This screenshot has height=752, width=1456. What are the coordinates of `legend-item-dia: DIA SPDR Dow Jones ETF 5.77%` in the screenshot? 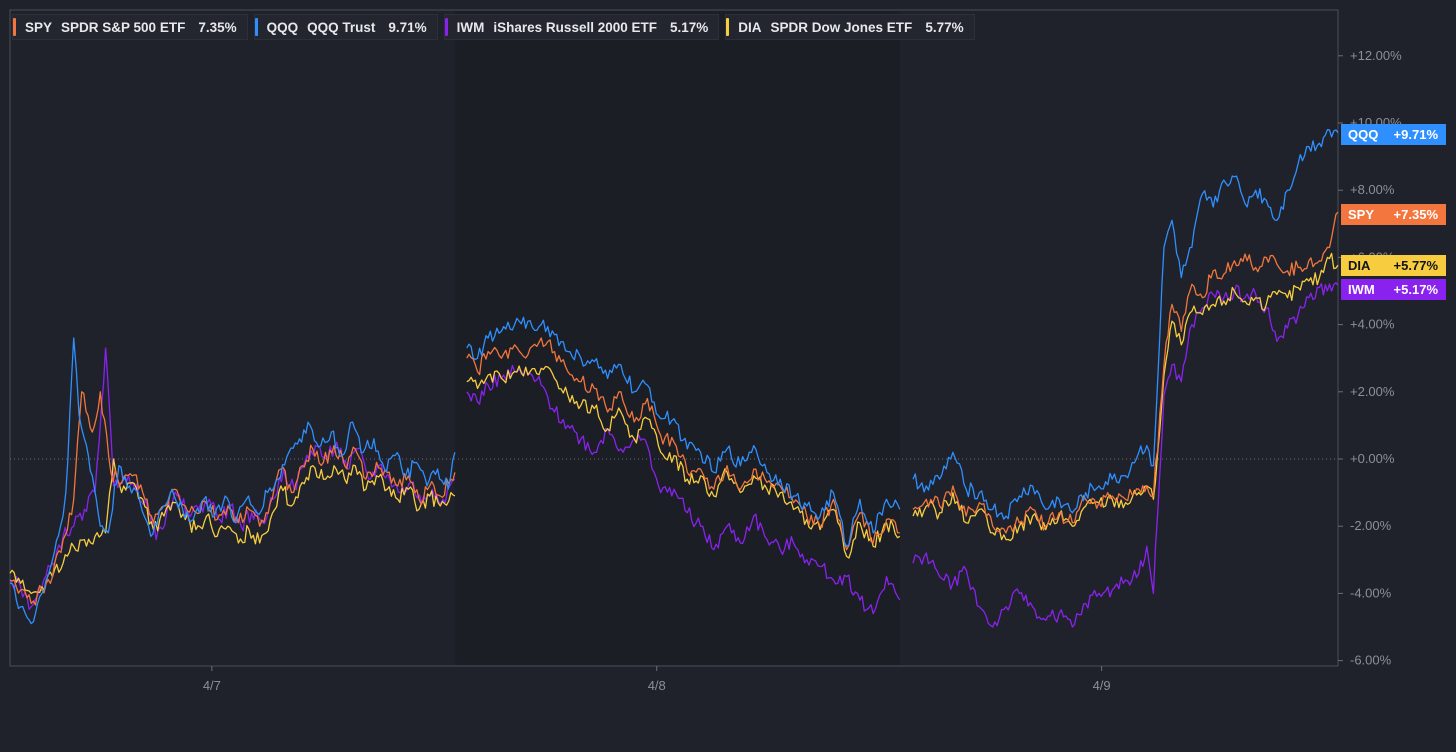 It's located at (850, 27).